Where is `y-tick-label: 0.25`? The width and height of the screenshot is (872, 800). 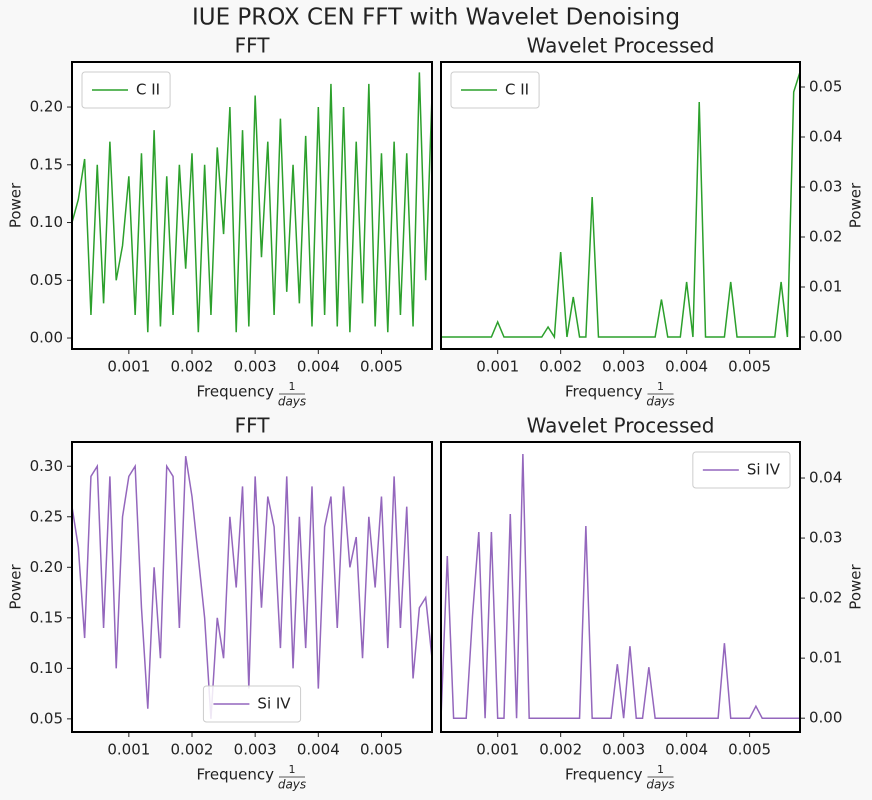
y-tick-label: 0.25 is located at coordinates (46, 516).